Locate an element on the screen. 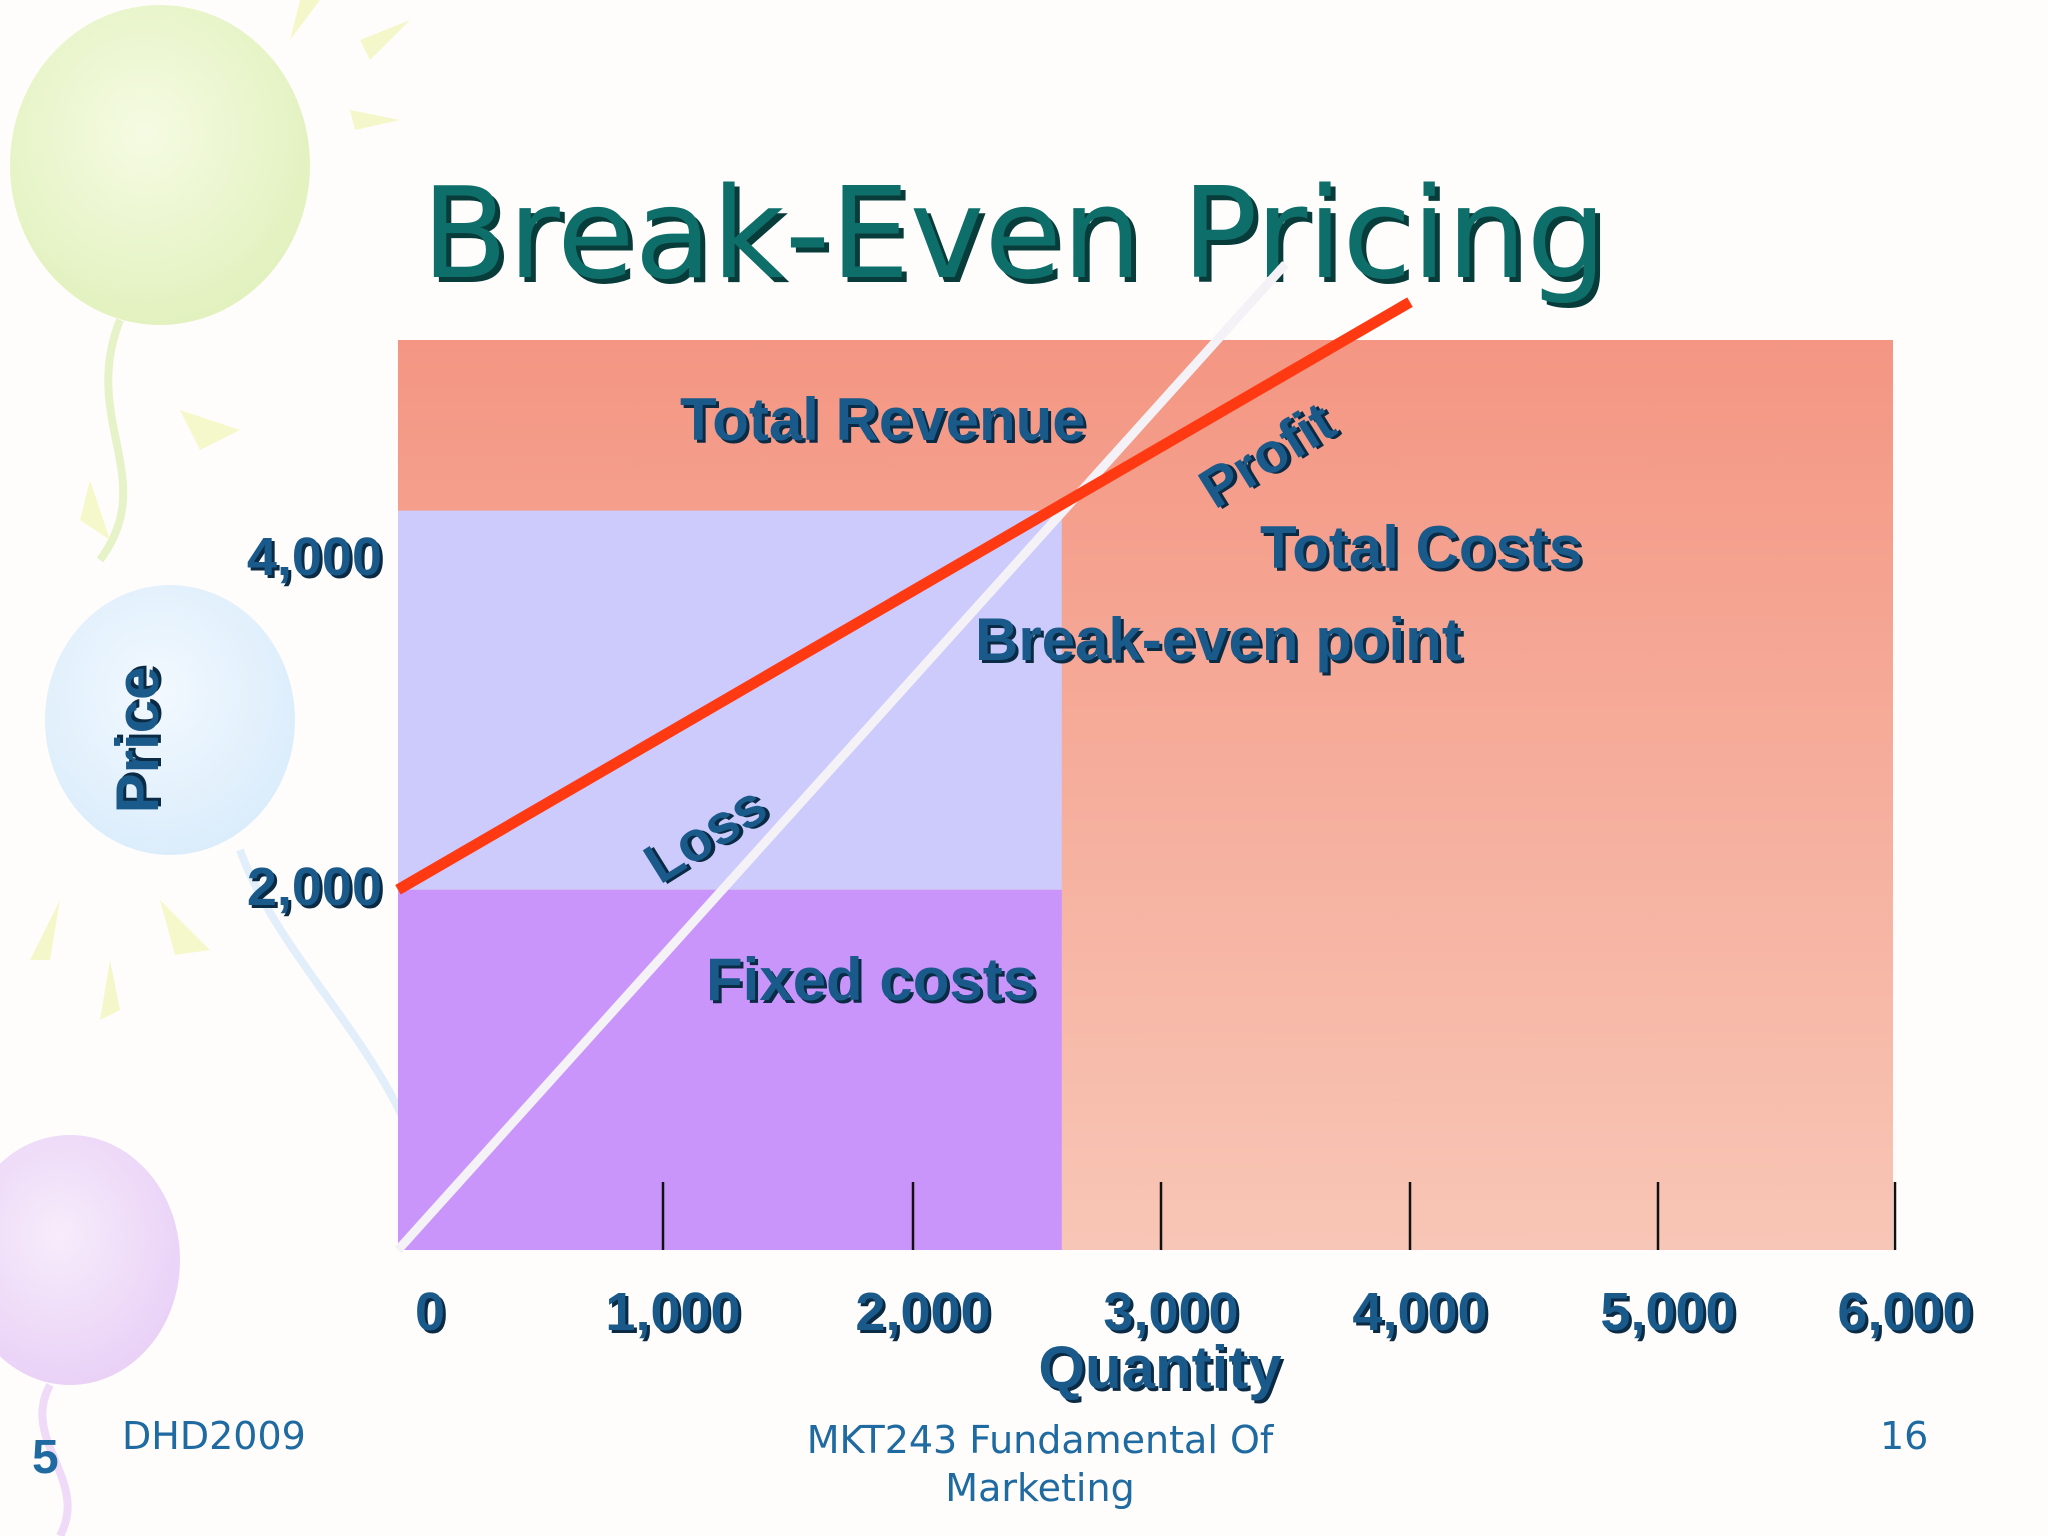 The width and height of the screenshot is (2048, 1536). x-tick-label-text: 0 is located at coordinates (430, 1312).